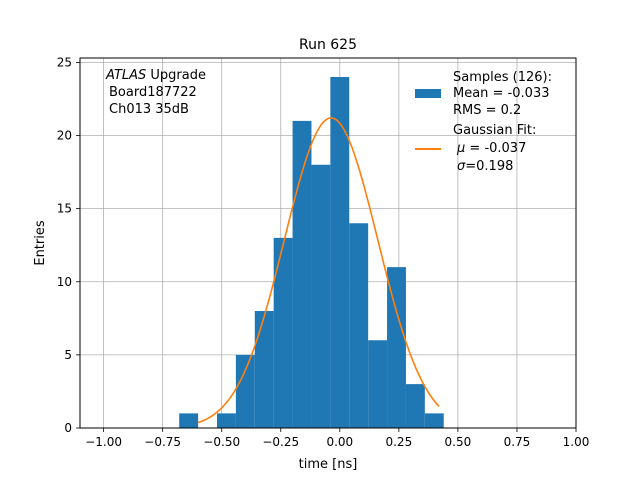  I want to click on y-tick-label: 20, so click(64, 136).